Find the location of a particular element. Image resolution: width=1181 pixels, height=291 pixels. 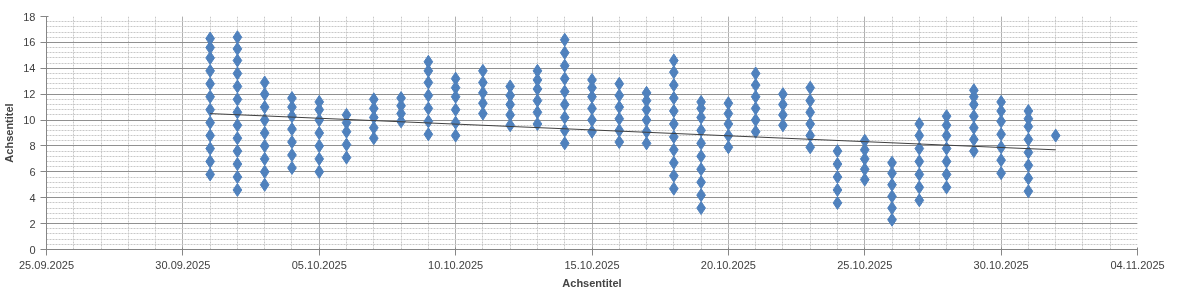

y-tick-label: 10 is located at coordinates (29, 120).